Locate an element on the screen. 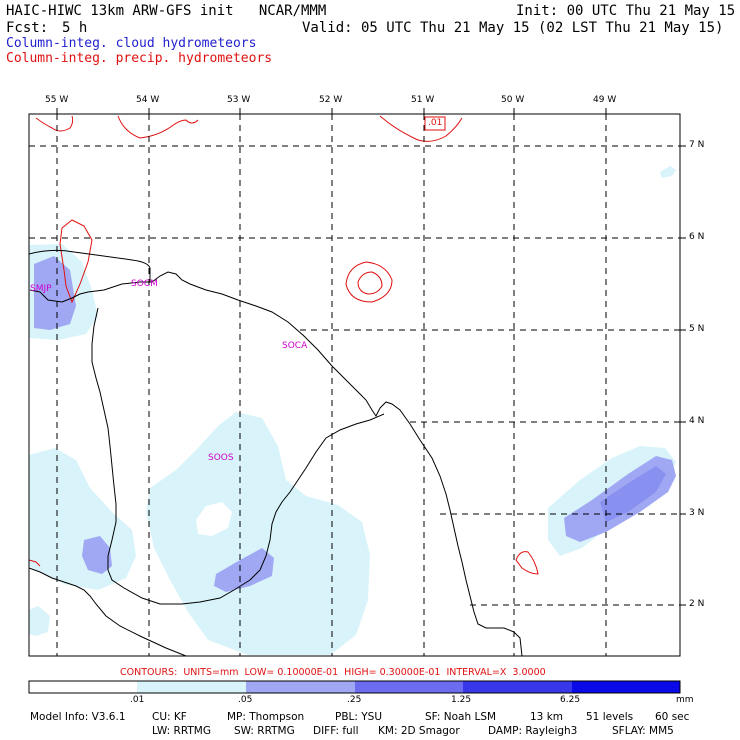 Image resolution: width=740 pixels, height=740 pixels. model-levels: 51 levels is located at coordinates (610, 717).